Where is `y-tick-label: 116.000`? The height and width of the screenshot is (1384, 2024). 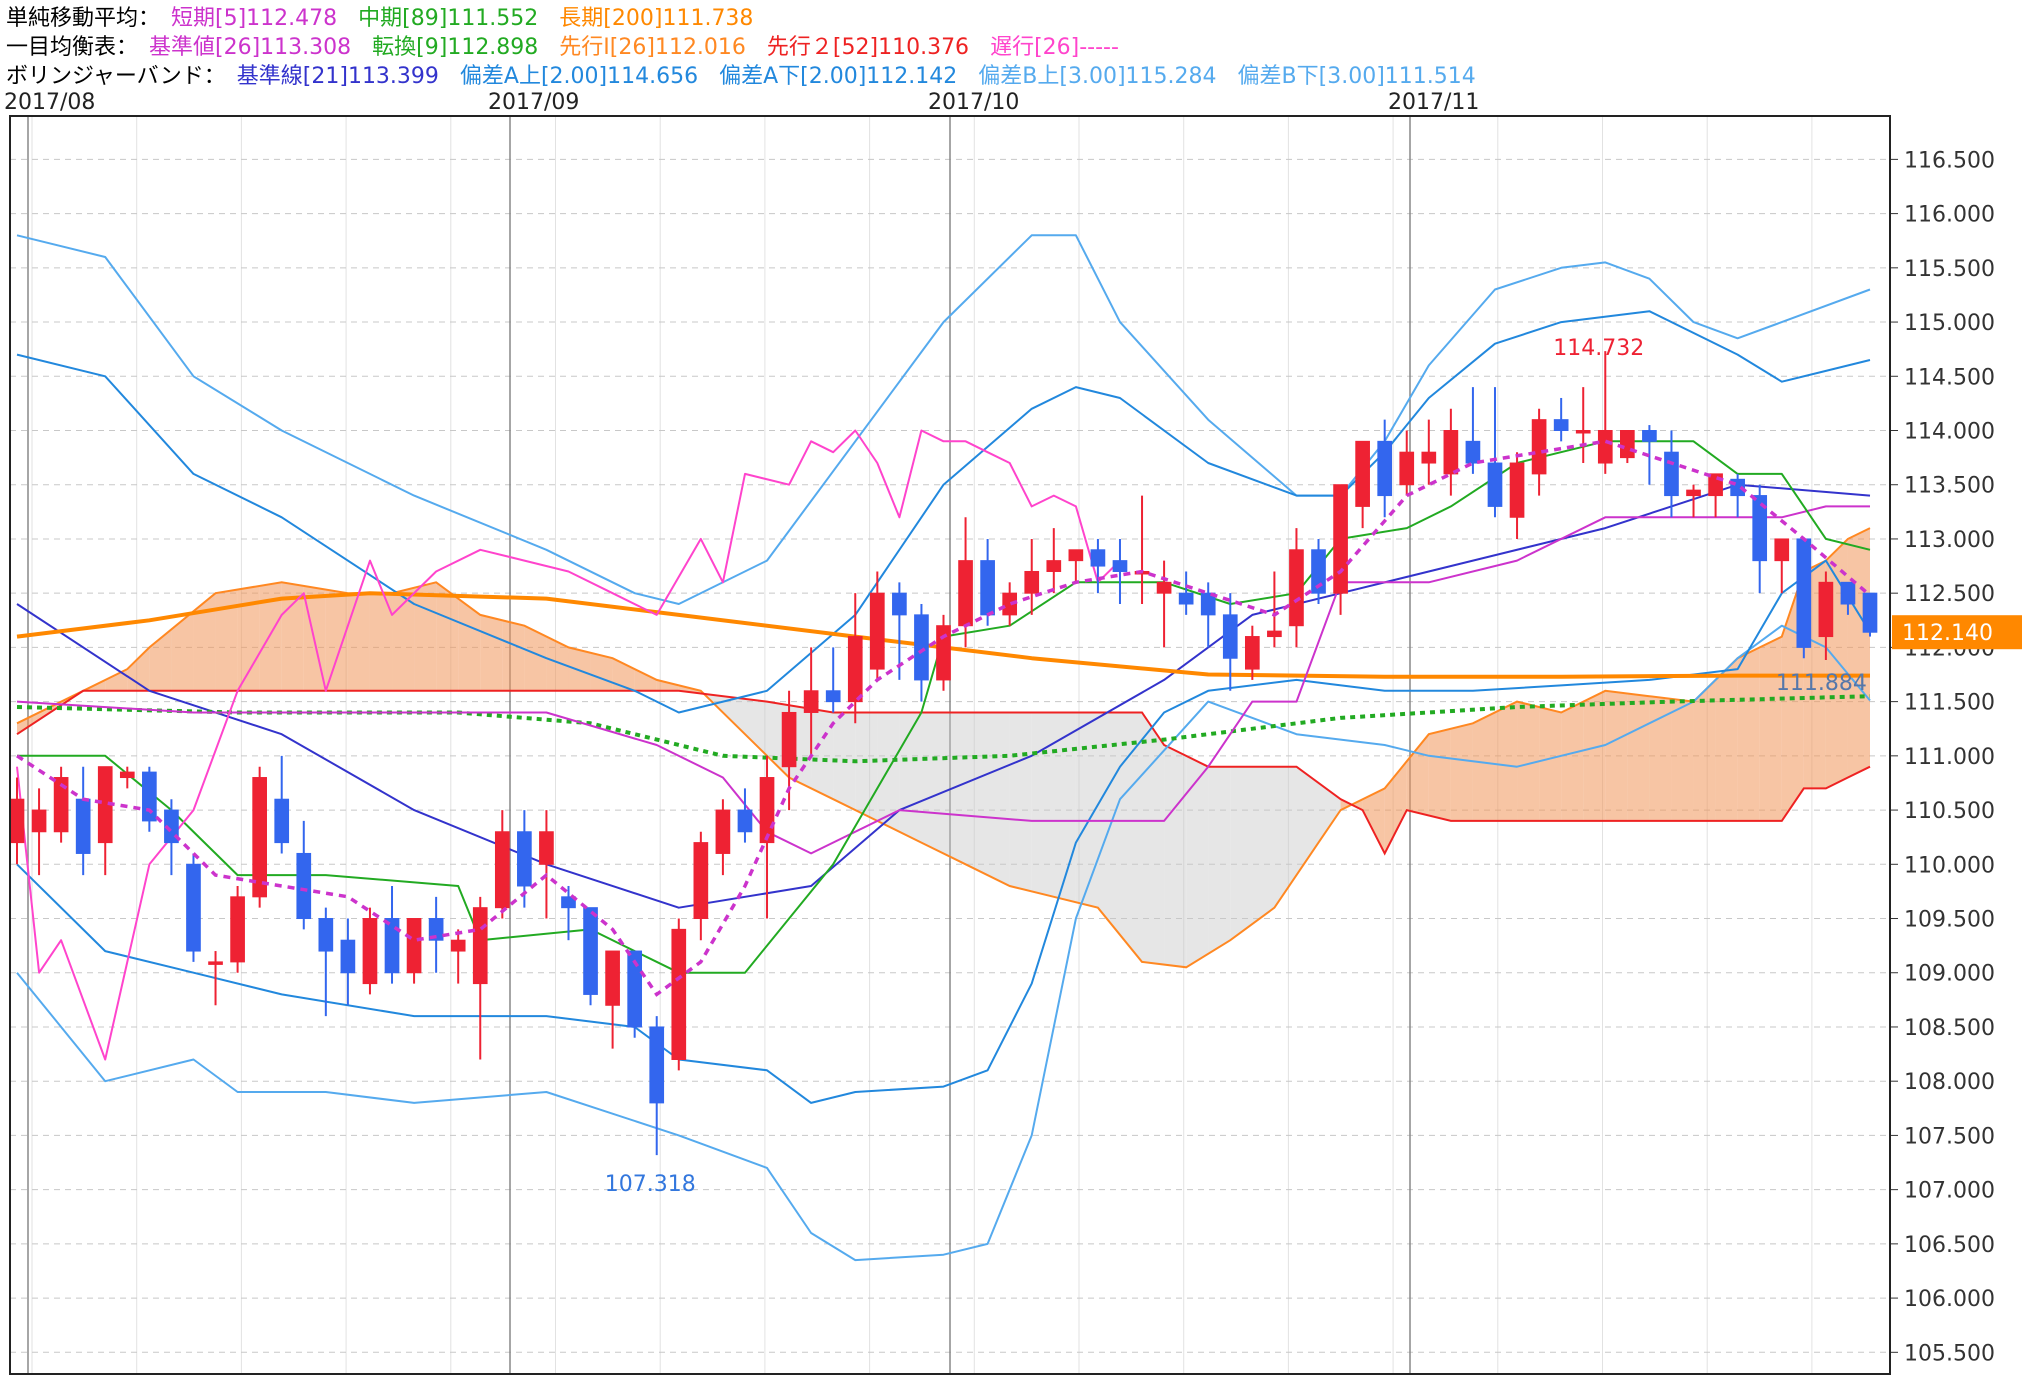
y-tick-label: 116.000 is located at coordinates (1949, 215).